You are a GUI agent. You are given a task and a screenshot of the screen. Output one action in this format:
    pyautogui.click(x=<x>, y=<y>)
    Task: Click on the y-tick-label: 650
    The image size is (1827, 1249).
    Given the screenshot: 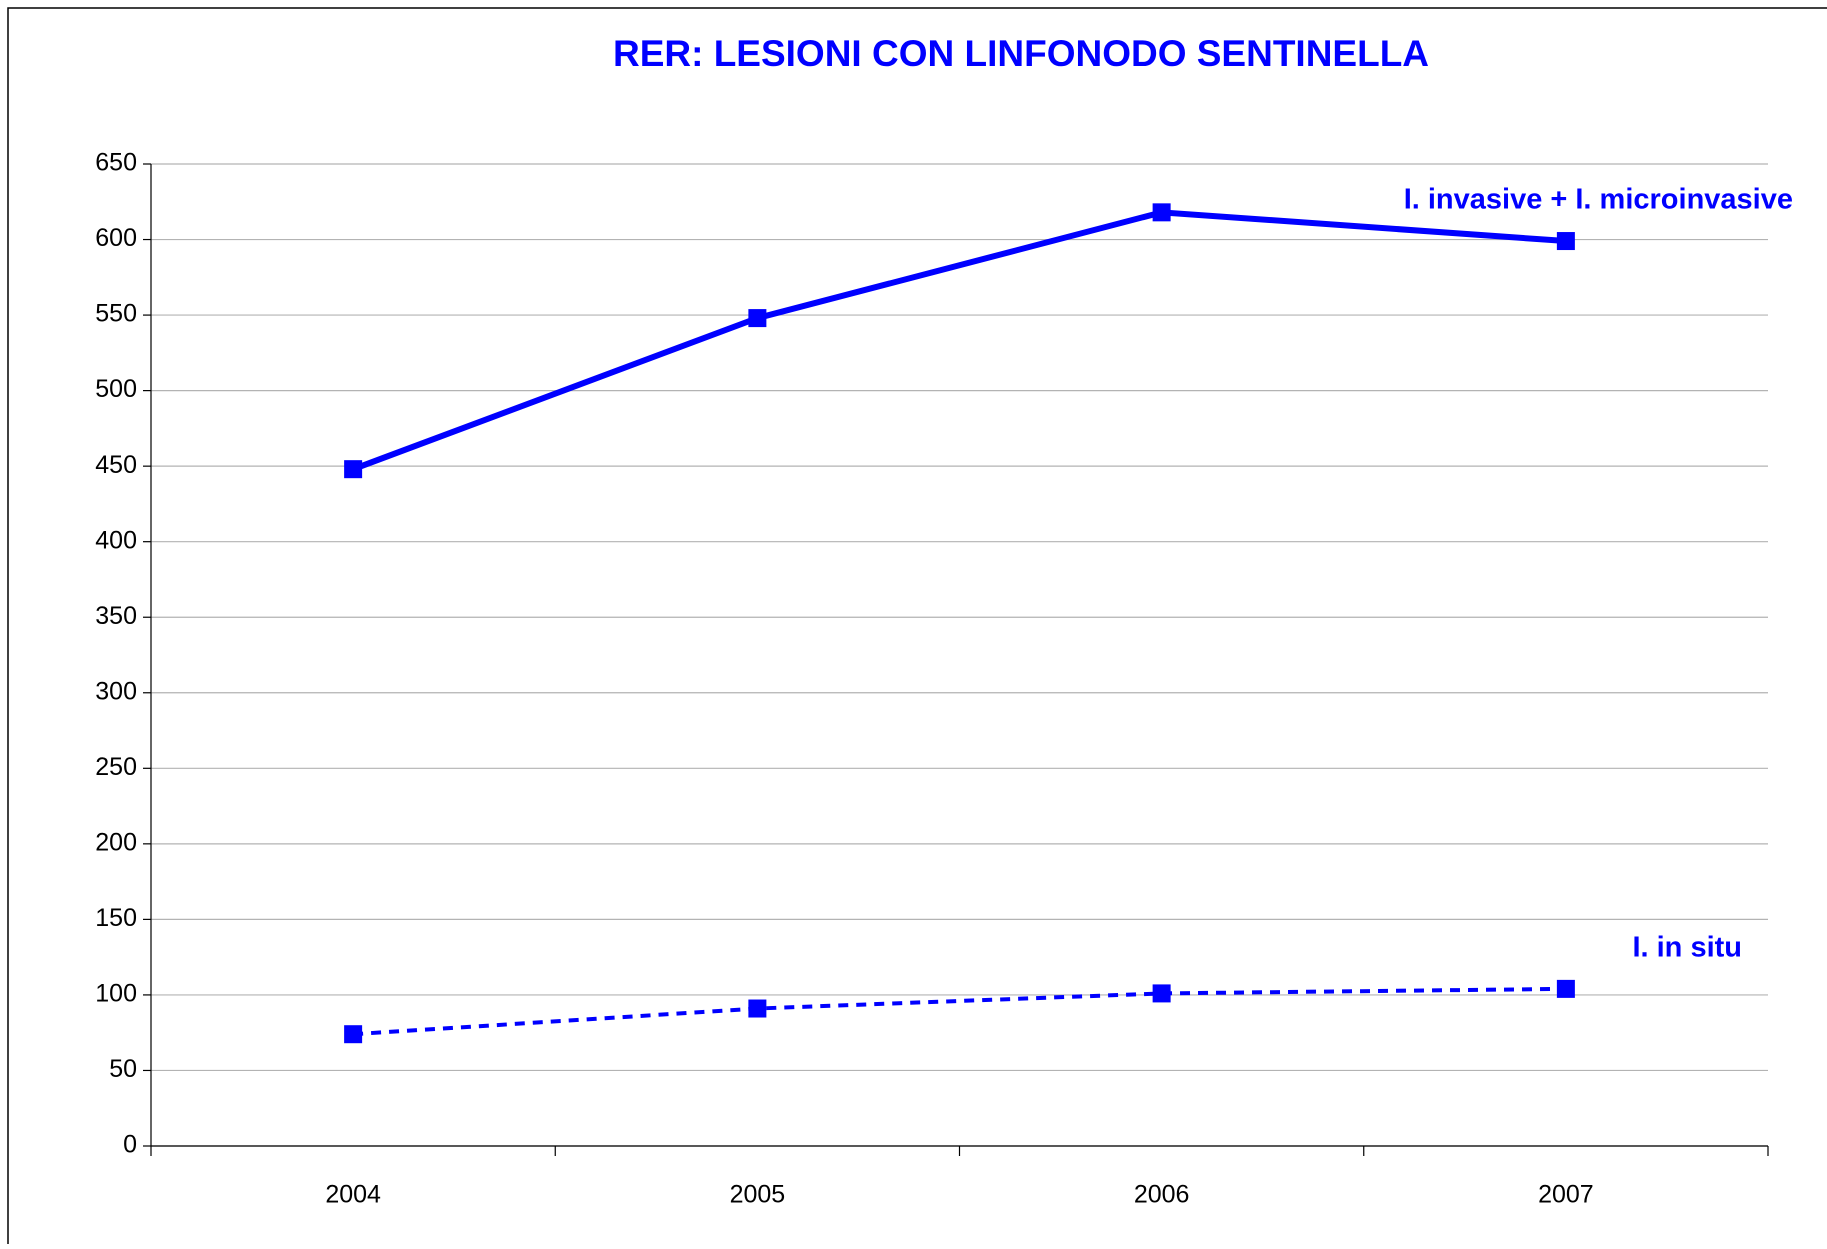 What is the action you would take?
    pyautogui.click(x=116, y=163)
    